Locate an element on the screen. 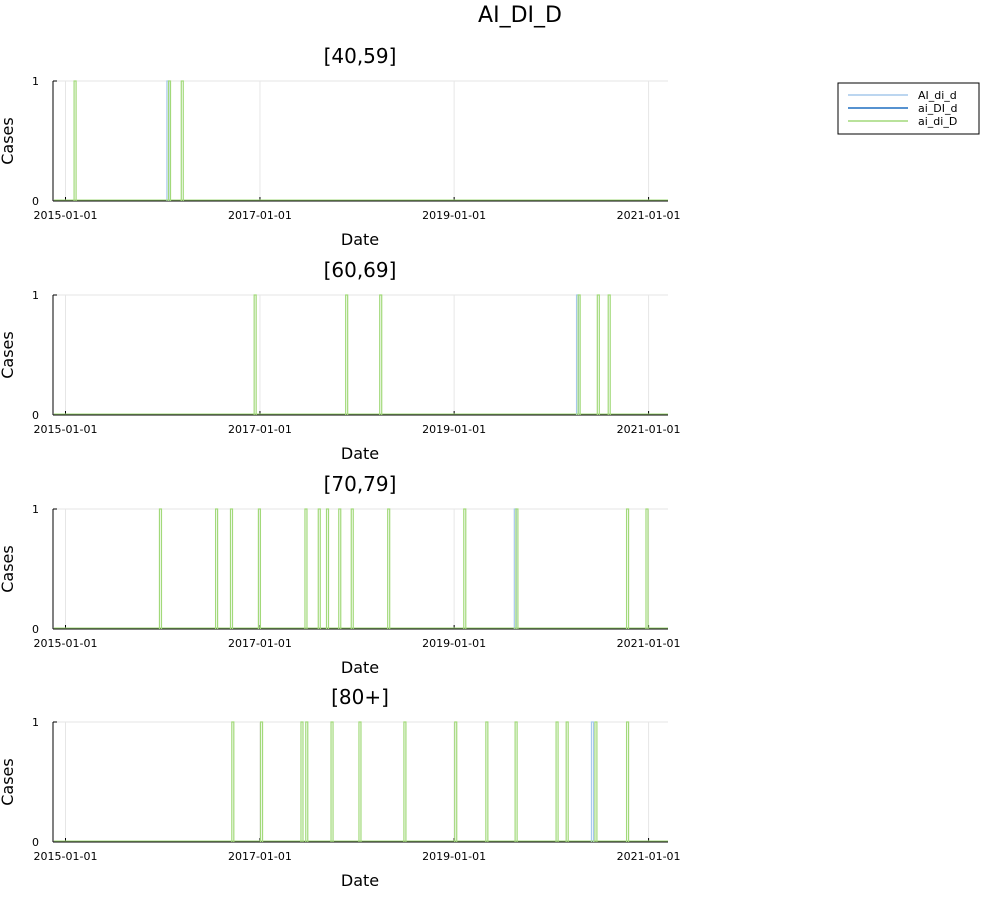  legend: AI_di_dai_DI_dai_di_D is located at coordinates (908, 108).